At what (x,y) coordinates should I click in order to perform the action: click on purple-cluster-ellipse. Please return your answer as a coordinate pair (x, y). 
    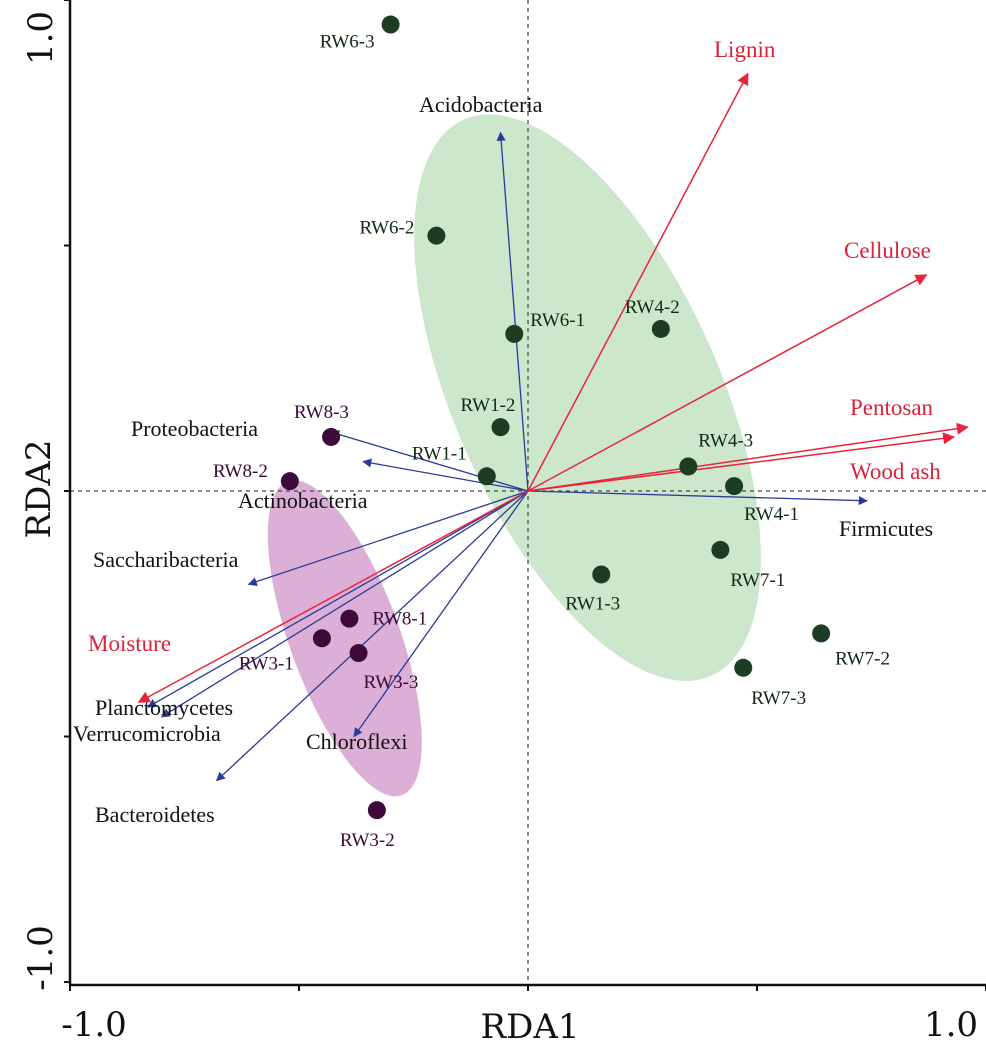
    Looking at the image, I should click on (344, 638).